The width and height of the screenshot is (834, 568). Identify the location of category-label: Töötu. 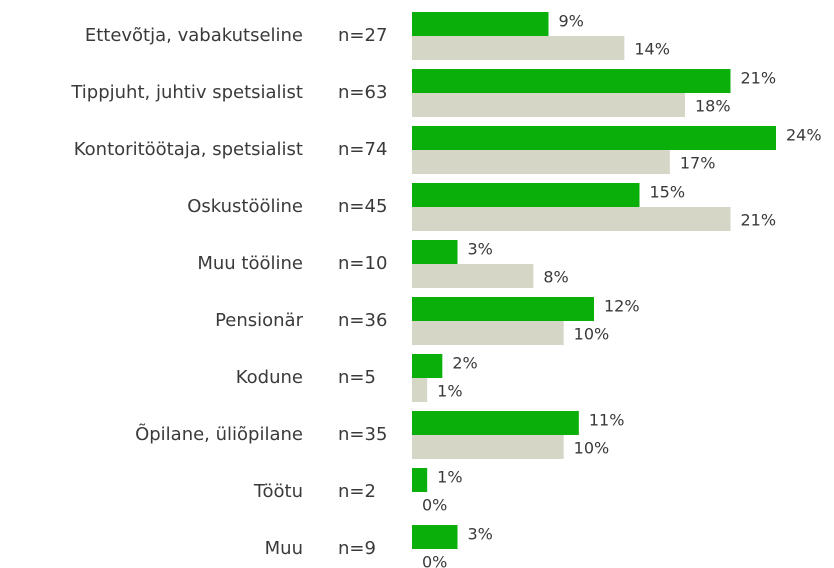
(278, 491).